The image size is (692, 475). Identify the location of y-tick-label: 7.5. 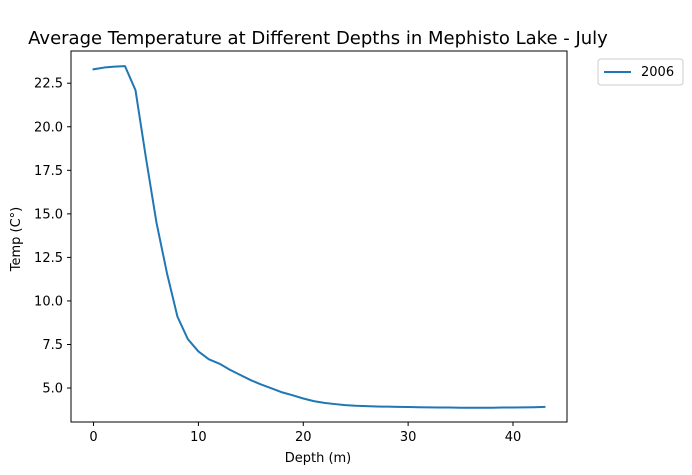
(52, 345).